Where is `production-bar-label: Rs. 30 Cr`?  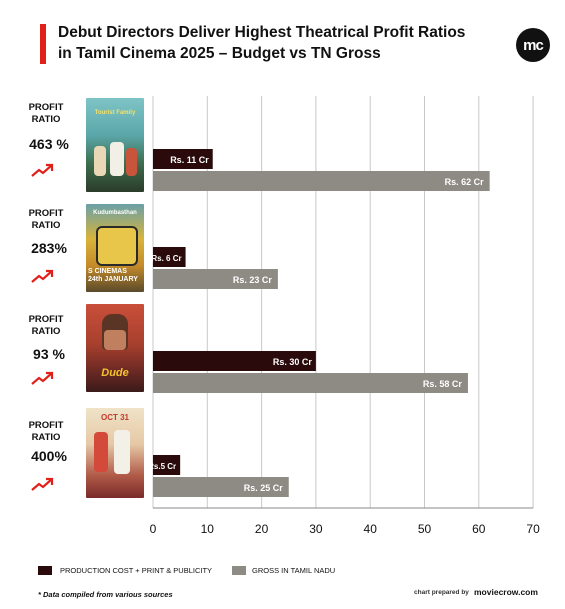 production-bar-label: Rs. 30 Cr is located at coordinates (293, 362).